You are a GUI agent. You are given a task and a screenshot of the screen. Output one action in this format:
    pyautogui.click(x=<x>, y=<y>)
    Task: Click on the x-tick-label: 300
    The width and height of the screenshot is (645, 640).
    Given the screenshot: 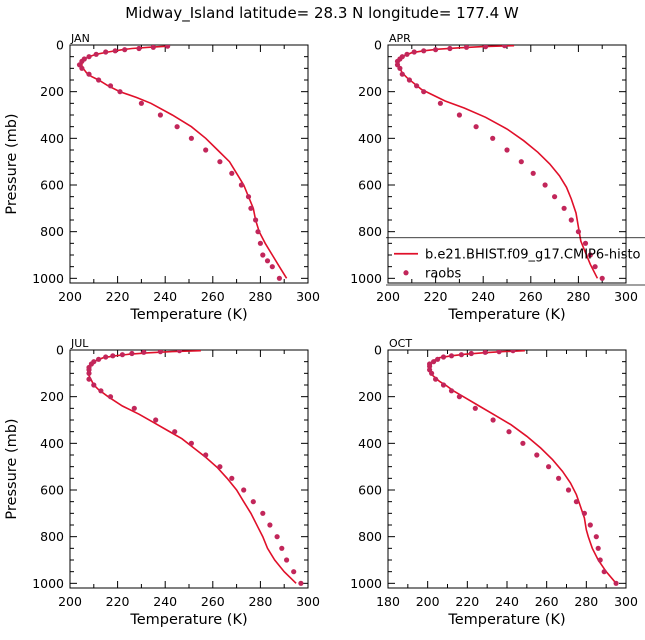 What is the action you would take?
    pyautogui.click(x=308, y=296)
    